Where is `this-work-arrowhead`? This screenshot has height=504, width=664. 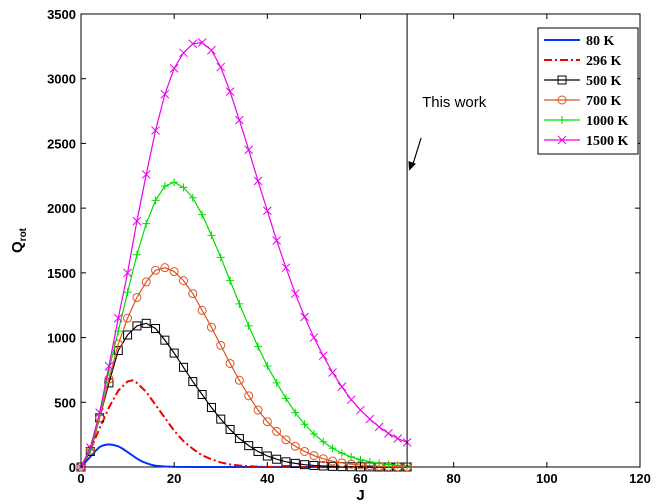 this-work-arrowhead is located at coordinates (412, 165).